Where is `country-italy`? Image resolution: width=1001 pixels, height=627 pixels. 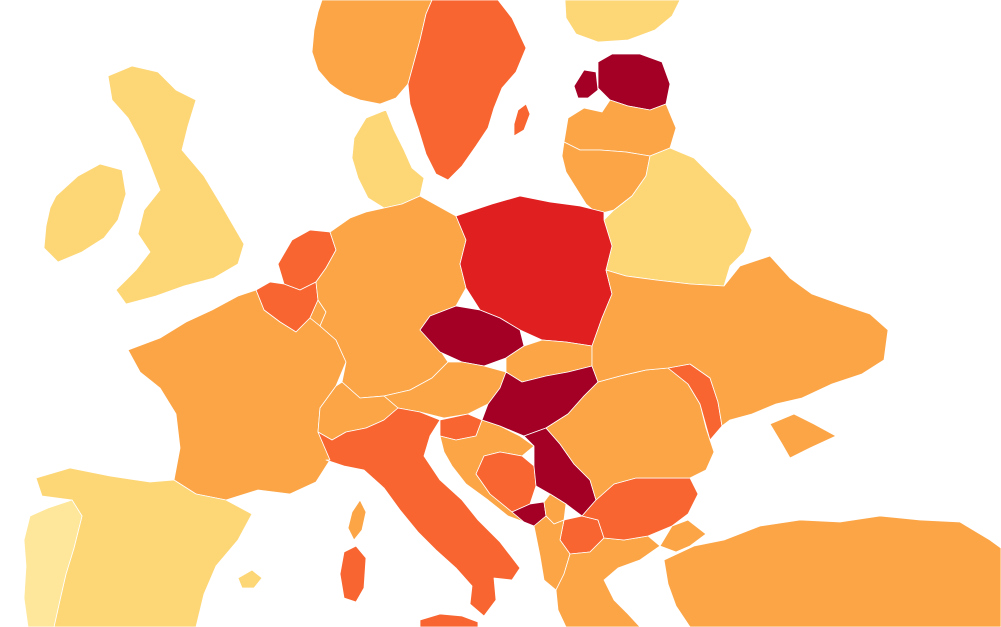 country-italy is located at coordinates (419, 512).